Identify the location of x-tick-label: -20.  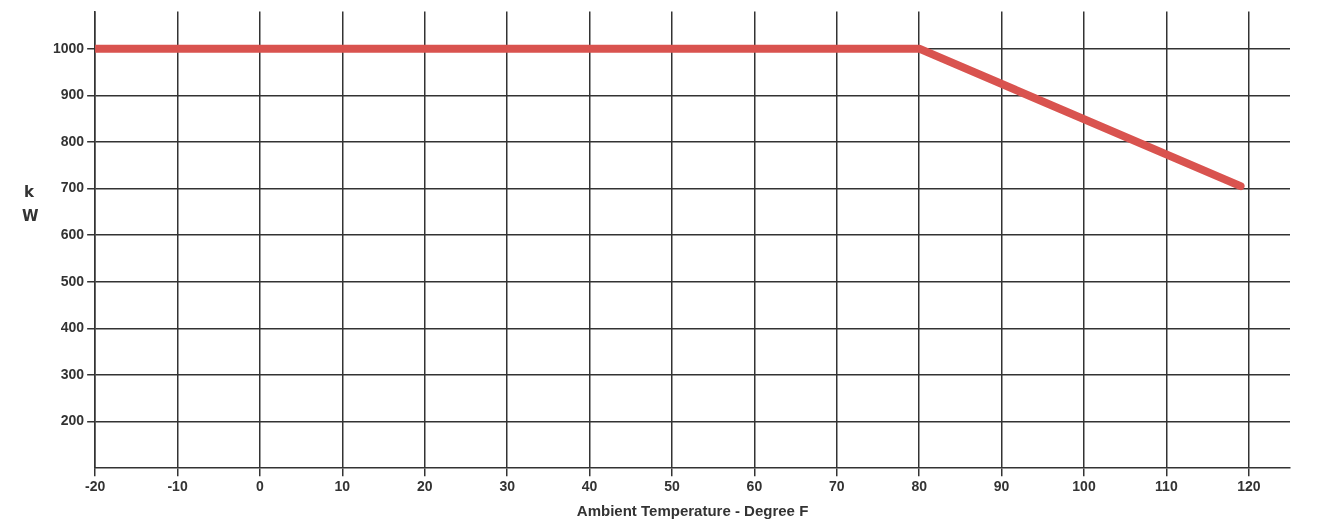
(95, 486).